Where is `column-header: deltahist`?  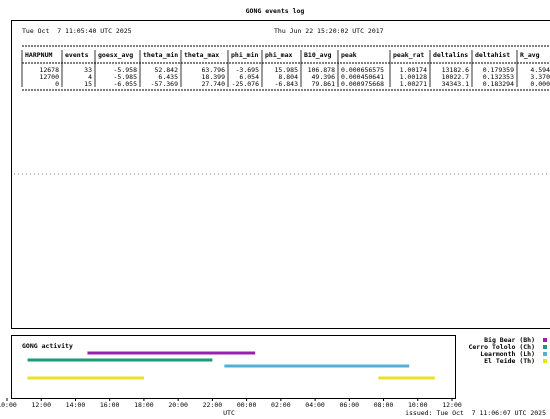 column-header: deltahist is located at coordinates (492, 55).